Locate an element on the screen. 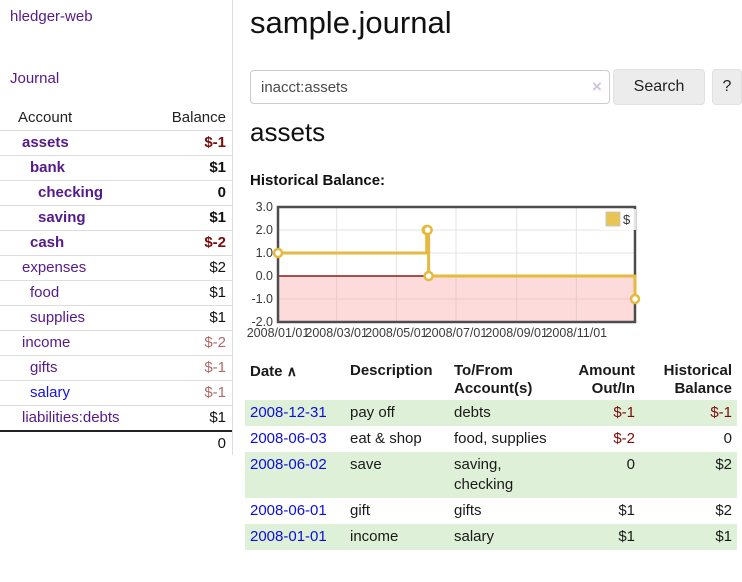 The height and width of the screenshot is (582, 742). page-title: sample.journal is located at coordinates (351, 22).